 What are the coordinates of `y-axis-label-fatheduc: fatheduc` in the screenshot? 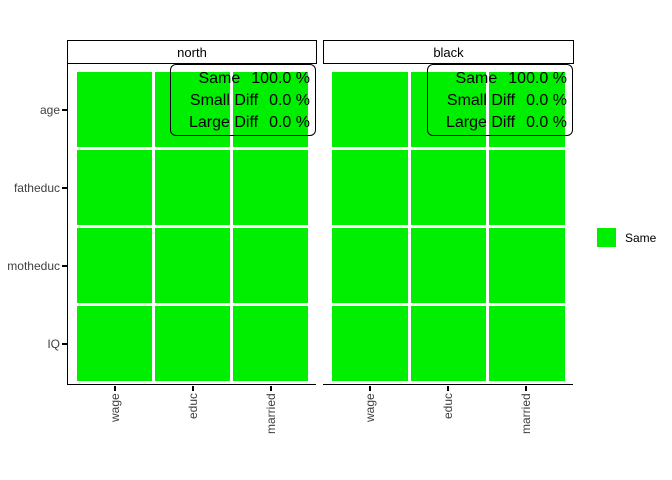 It's located at (36, 188).